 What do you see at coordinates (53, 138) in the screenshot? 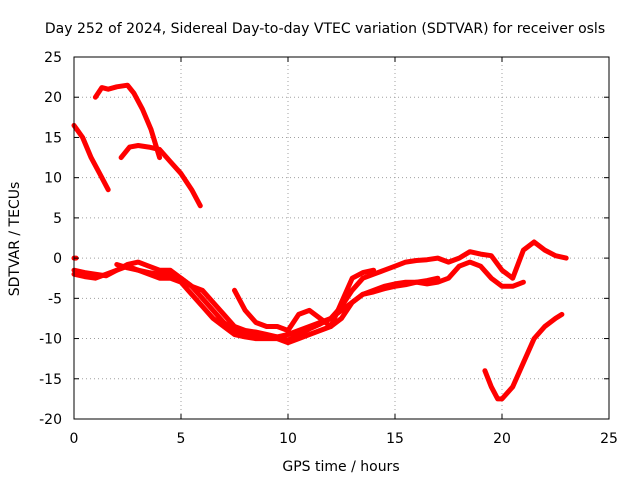
I see `y-tick-label: 15` at bounding box center [53, 138].